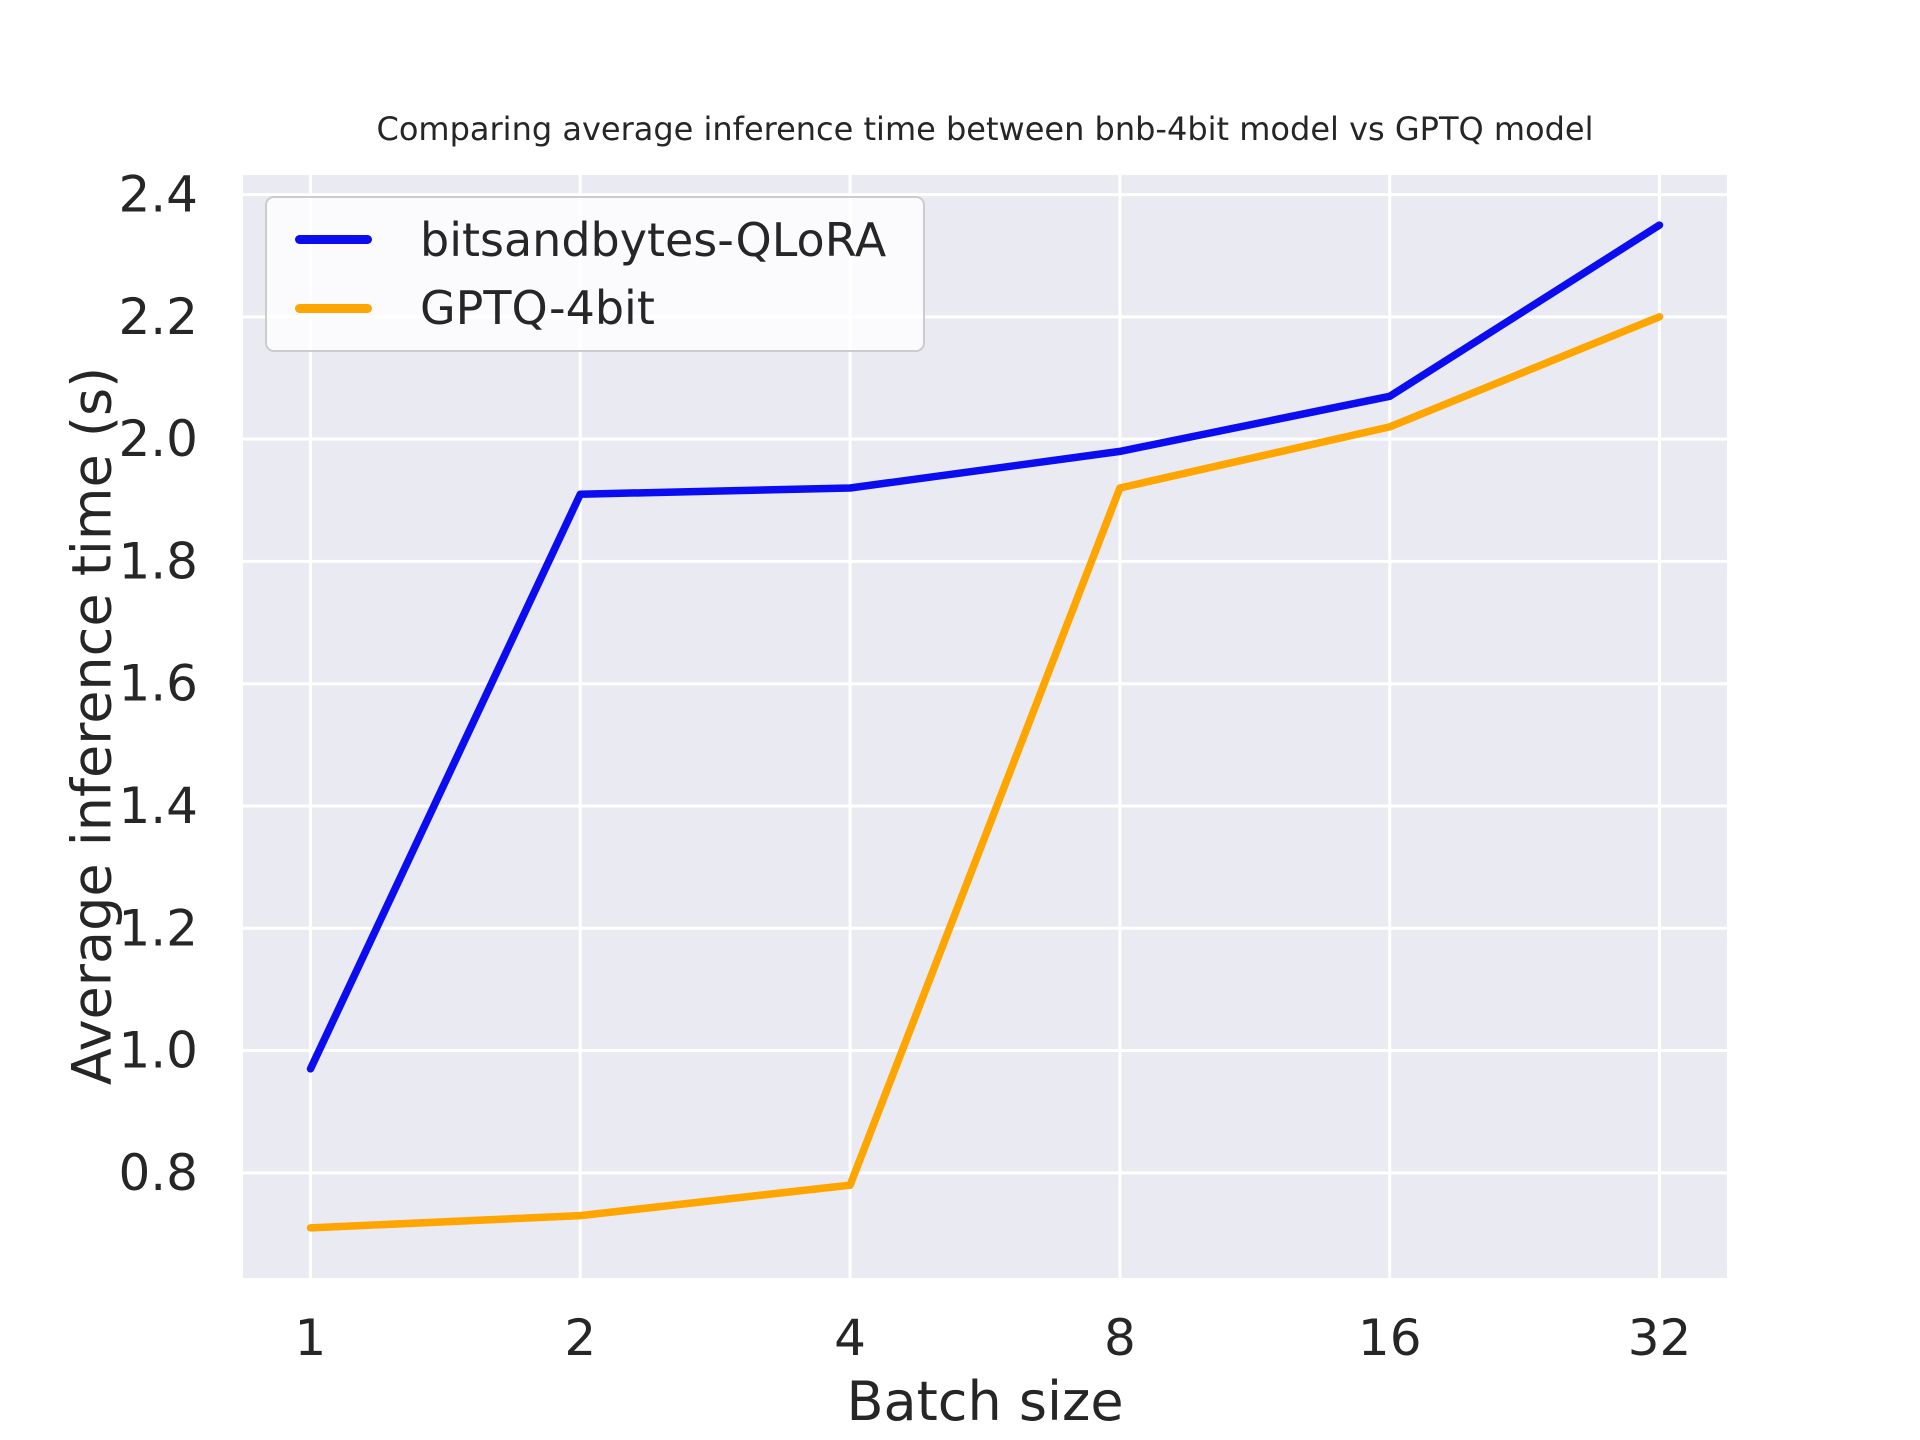 The height and width of the screenshot is (1440, 1920). What do you see at coordinates (850, 1338) in the screenshot?
I see `x-tick-label: 4` at bounding box center [850, 1338].